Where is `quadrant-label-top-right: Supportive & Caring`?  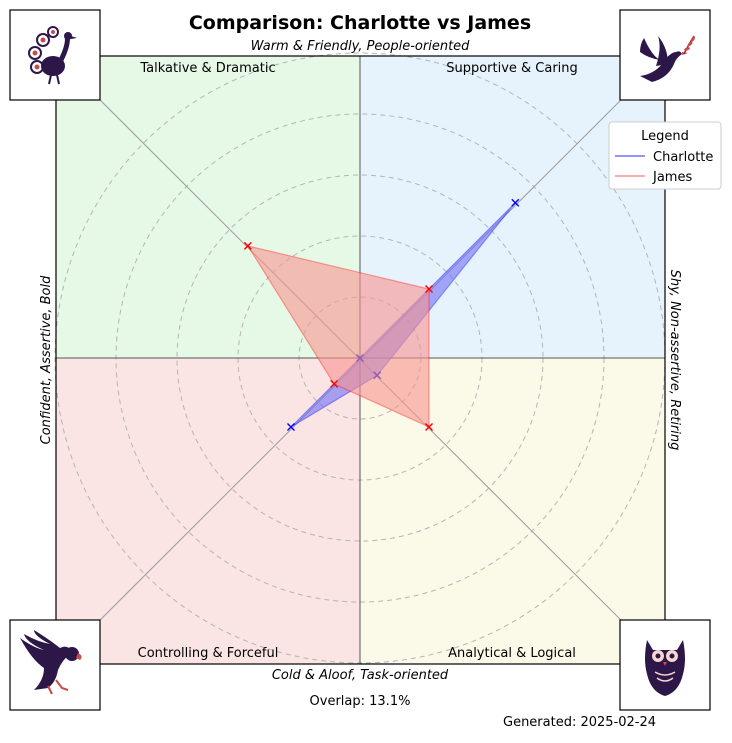
quadrant-label-top-right: Supportive & Caring is located at coordinates (512, 68).